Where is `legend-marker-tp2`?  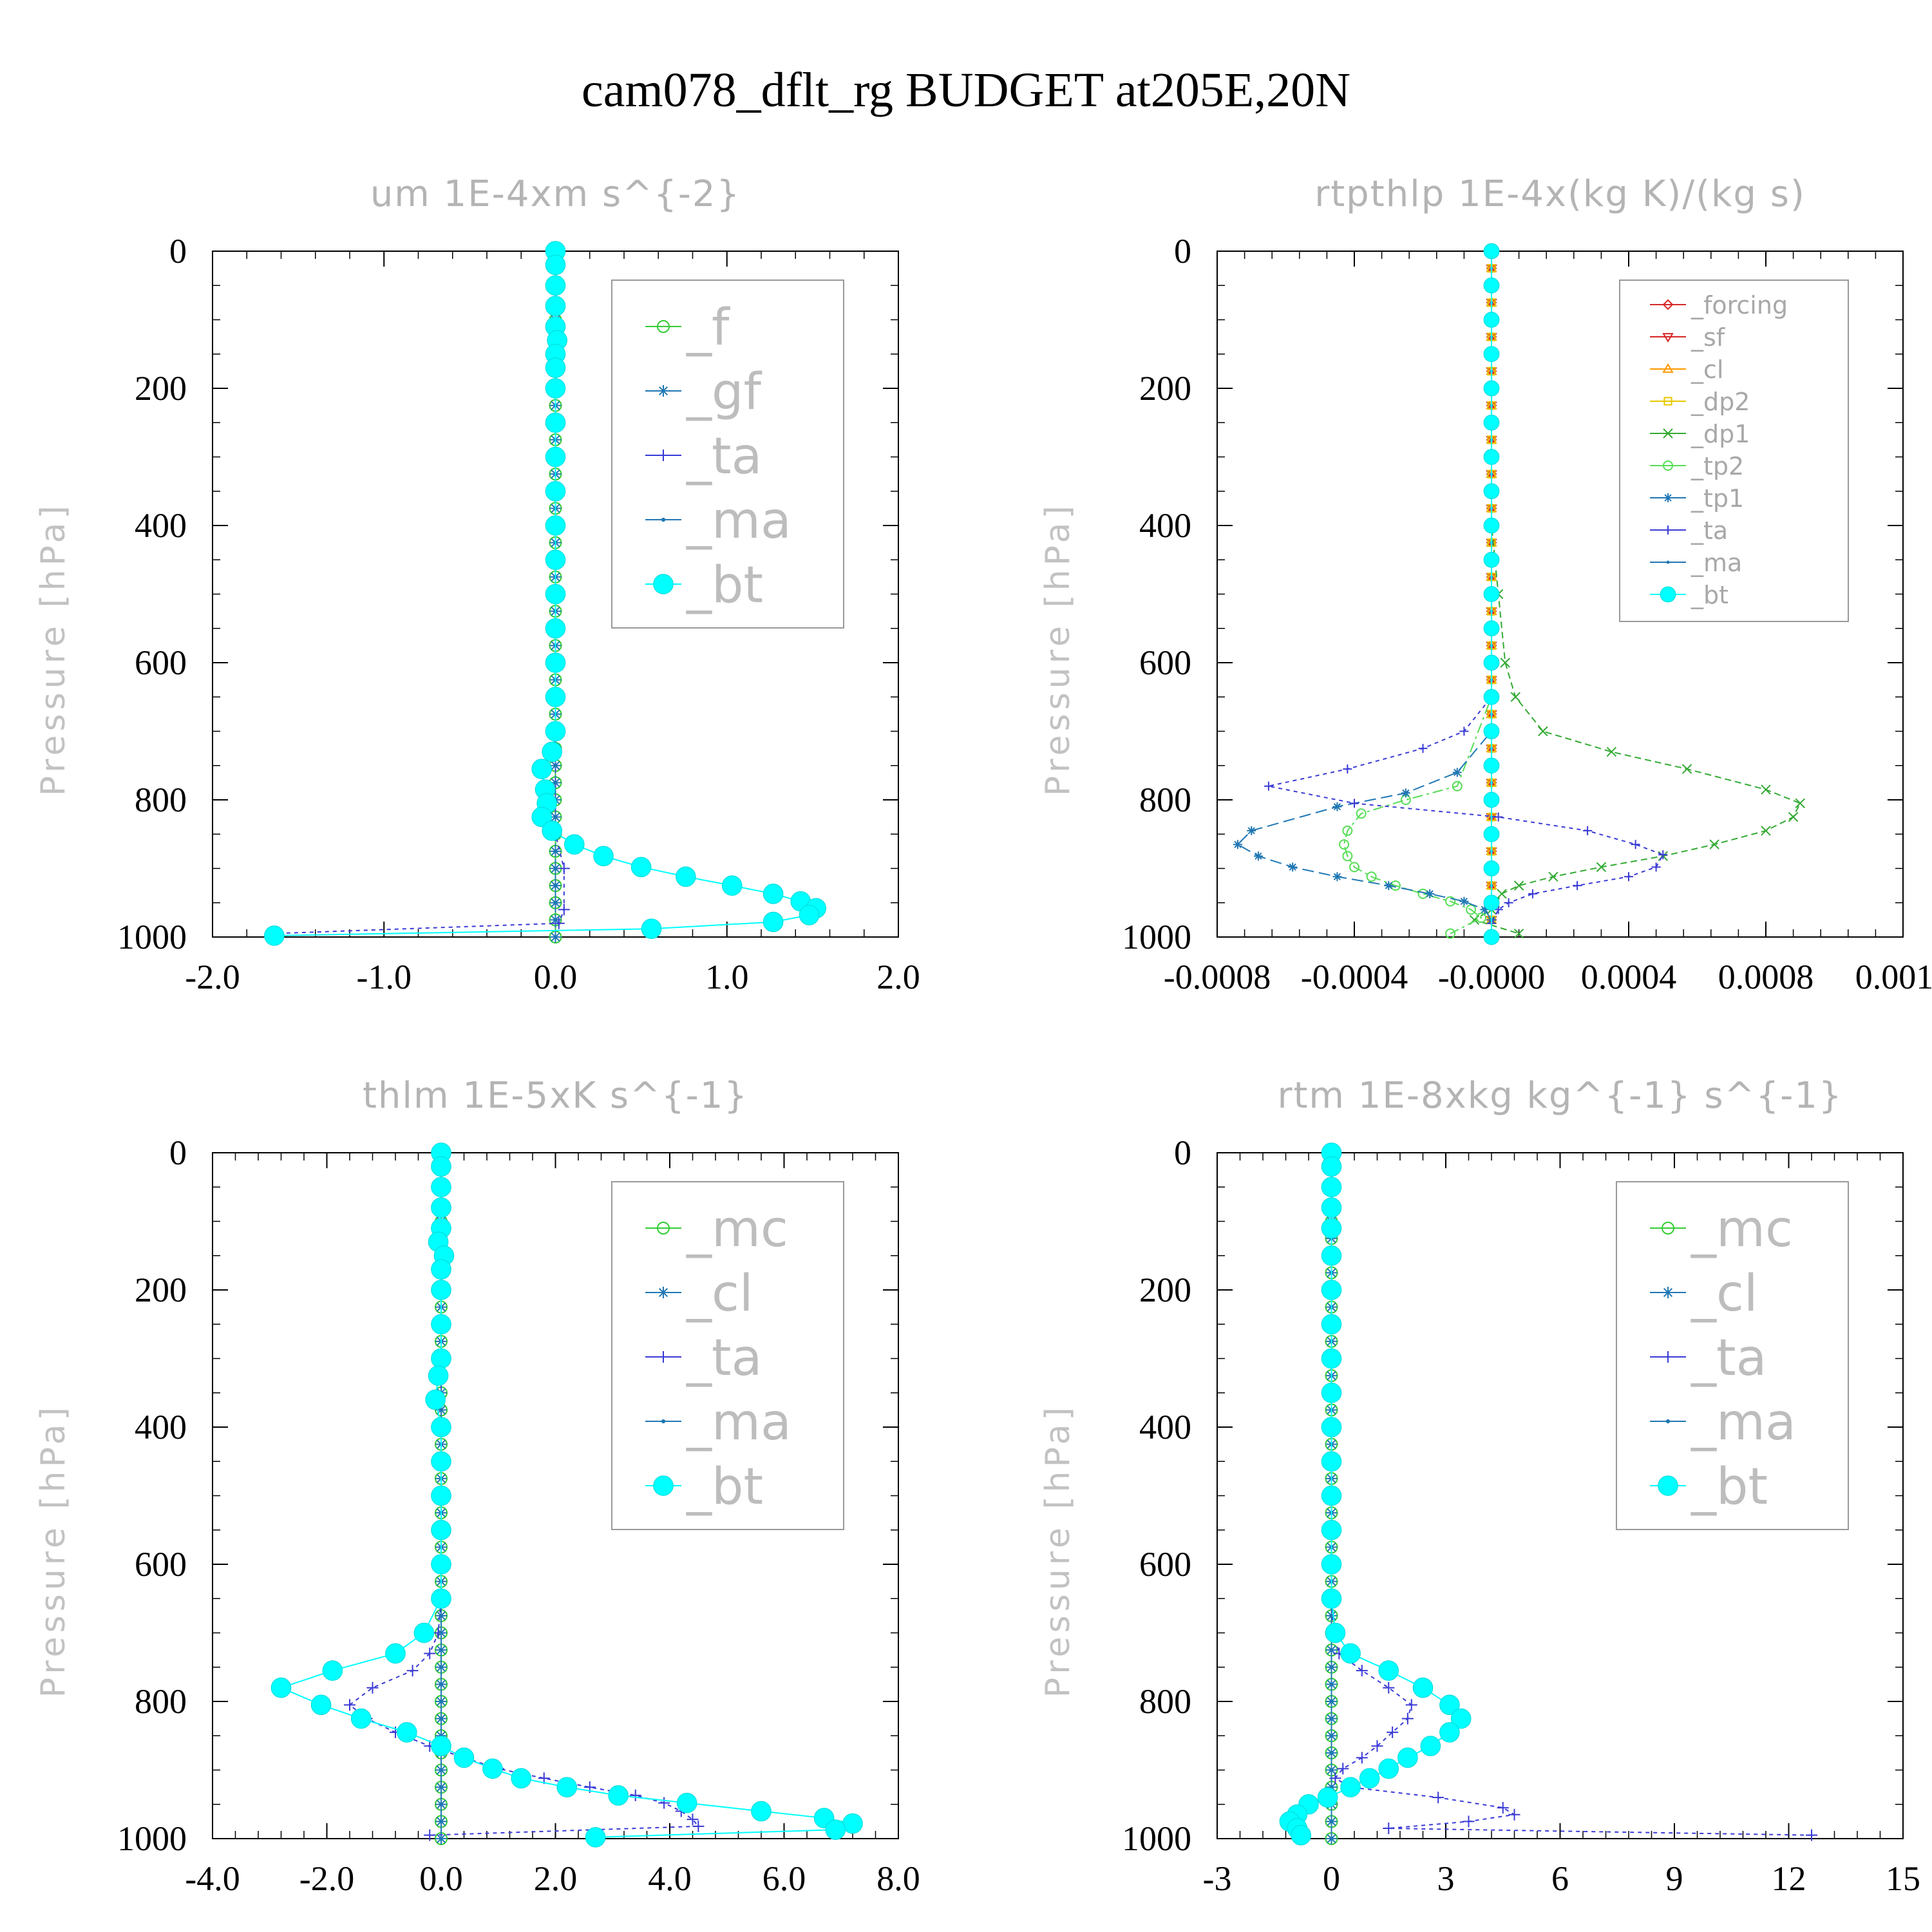 legend-marker-tp2 is located at coordinates (1668, 465).